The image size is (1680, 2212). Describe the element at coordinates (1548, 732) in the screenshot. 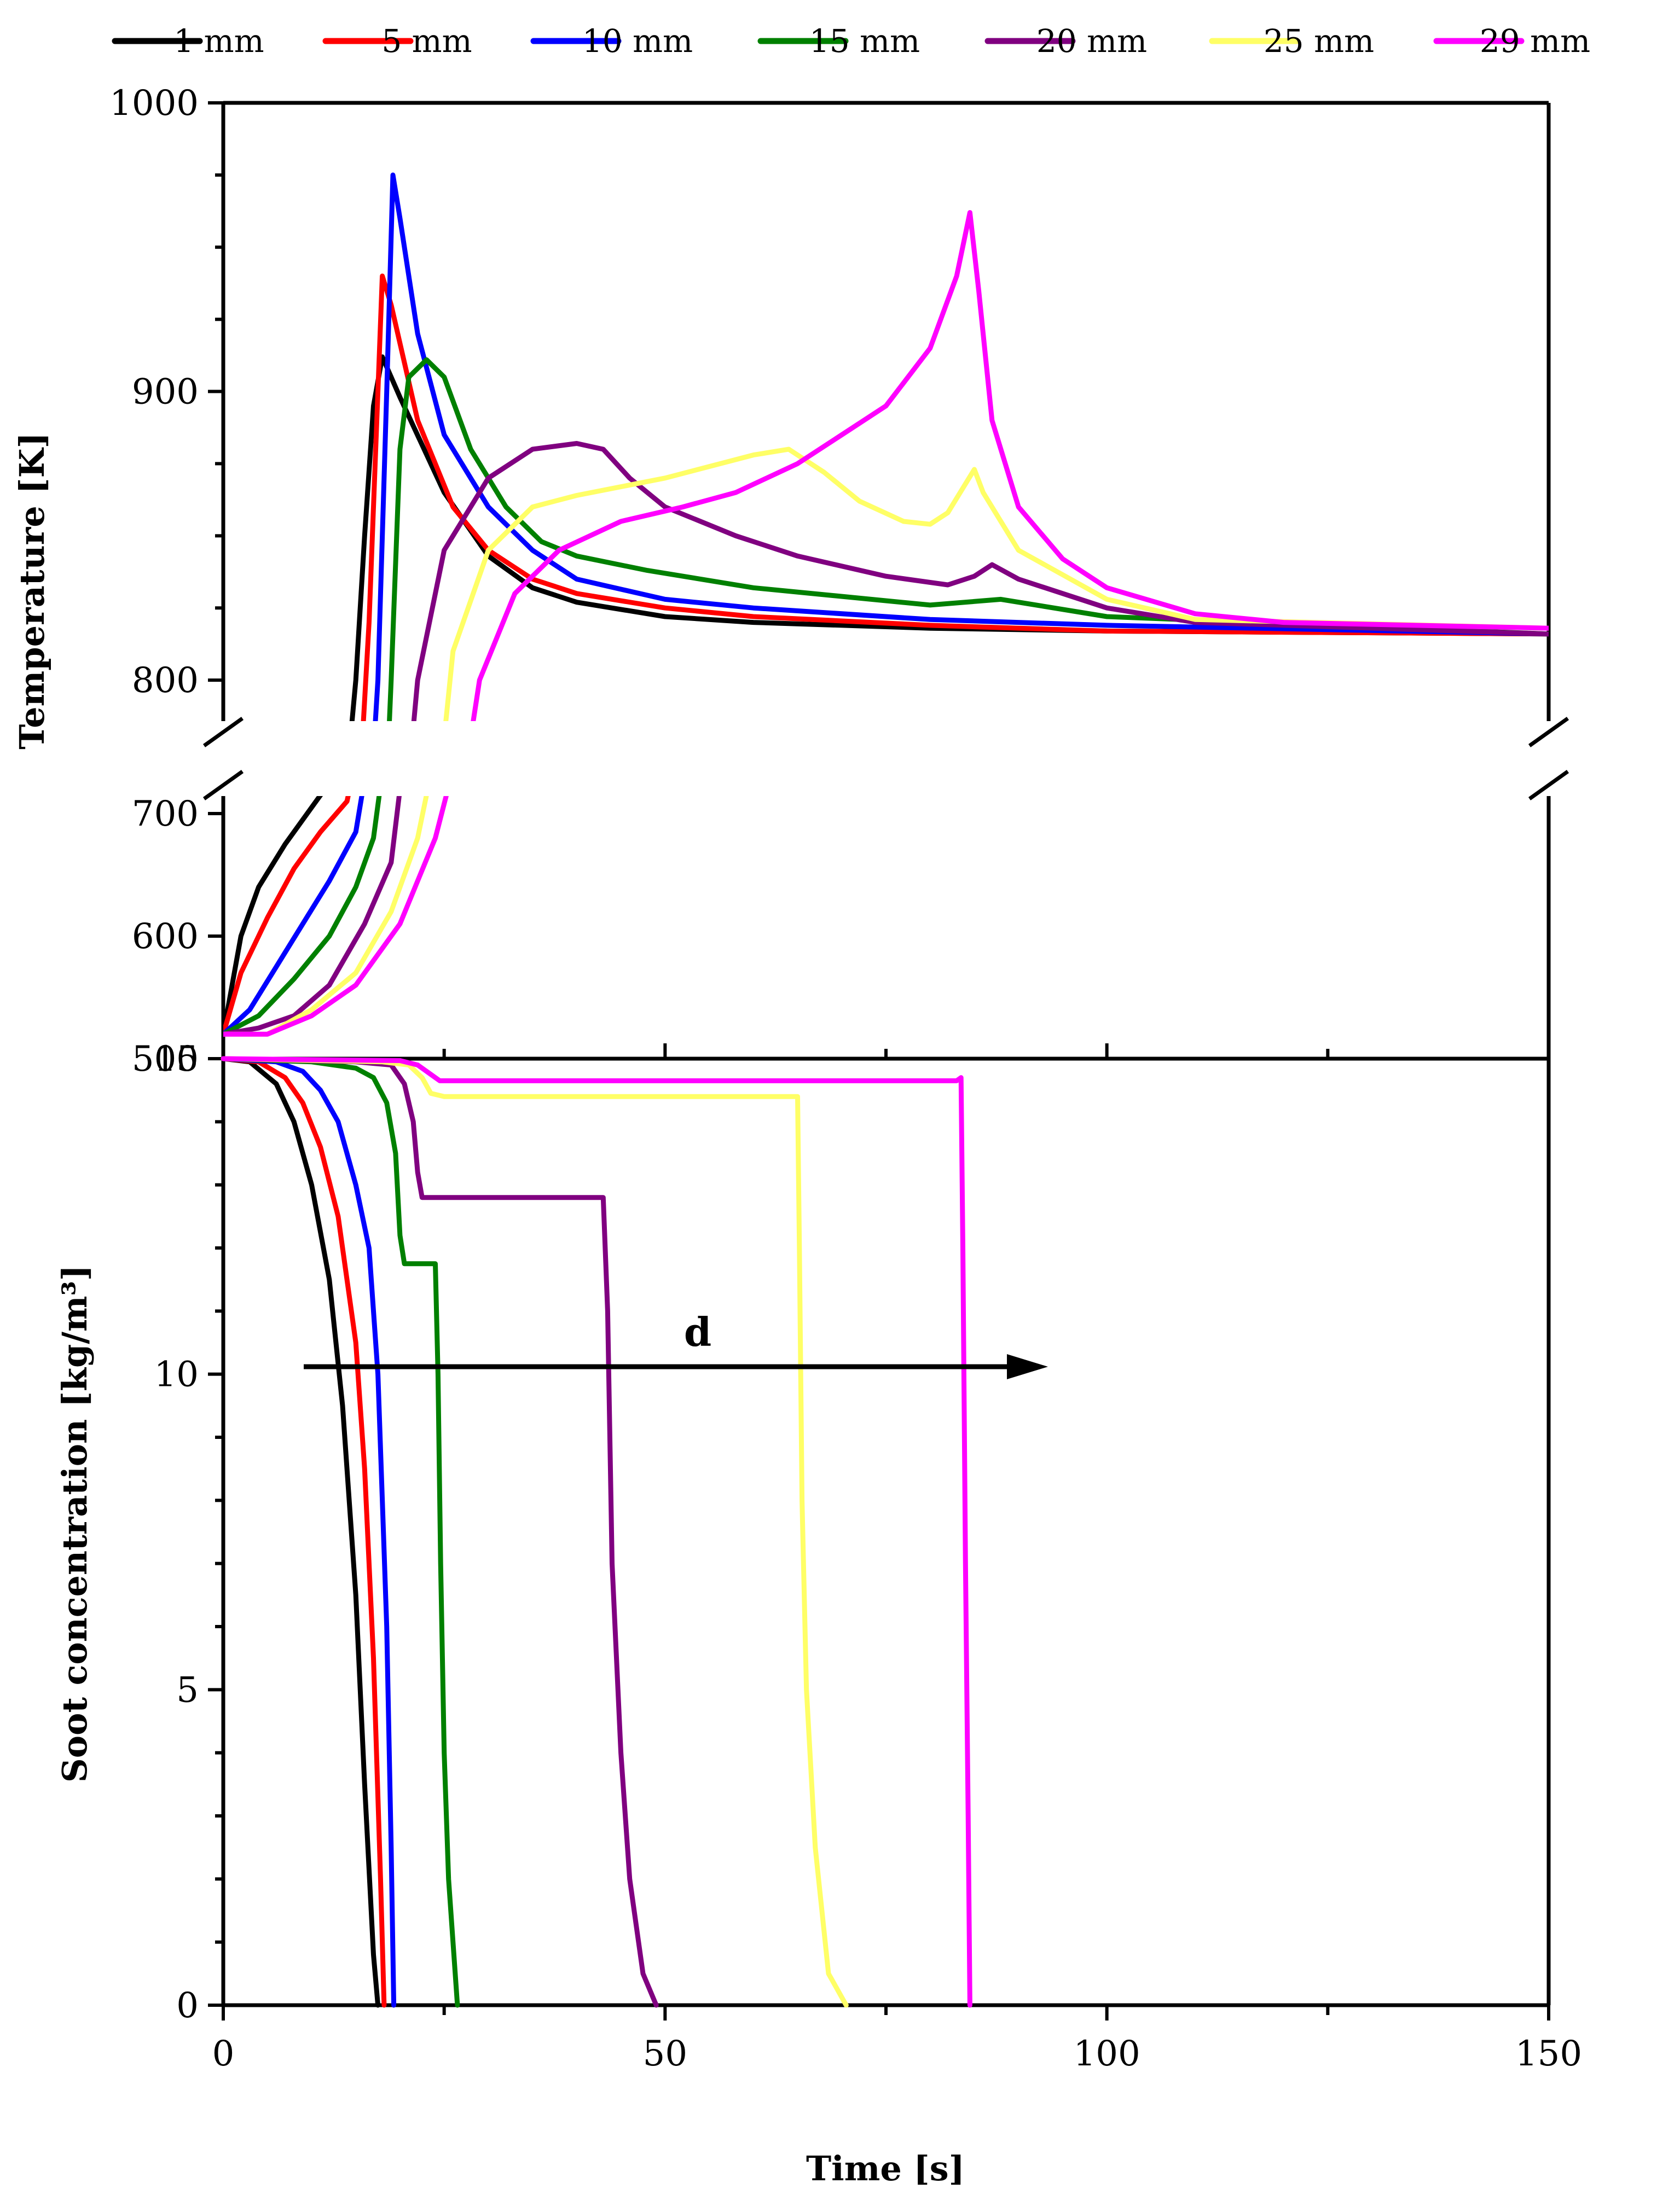

I see `axis-break-mark-right-upper` at that location.